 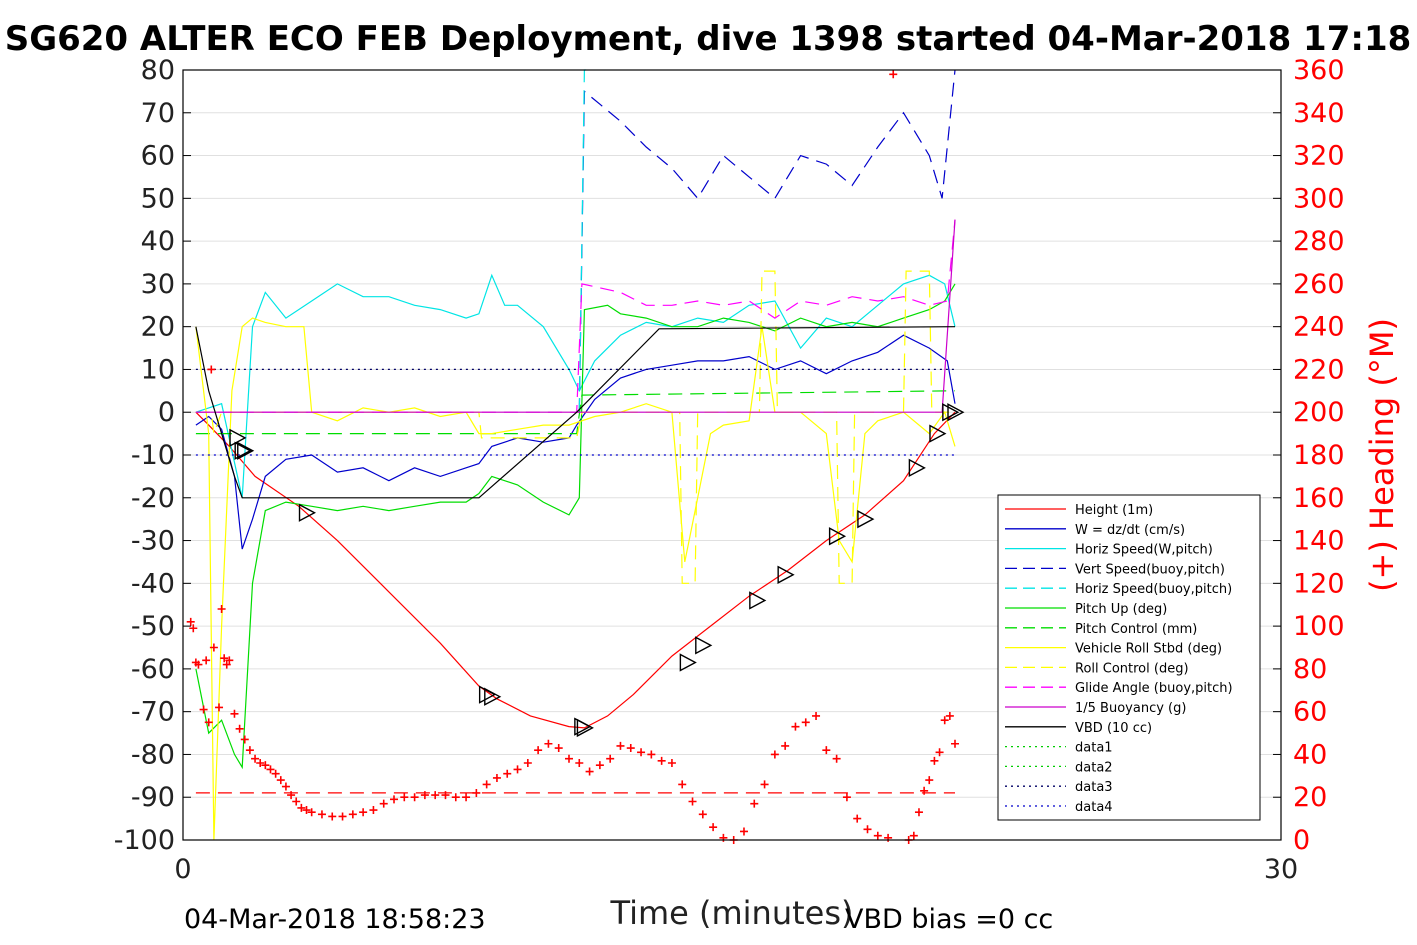 I want to click on dive-timestamp: 04-Mar-2018 18:58:23, so click(x=335, y=919).